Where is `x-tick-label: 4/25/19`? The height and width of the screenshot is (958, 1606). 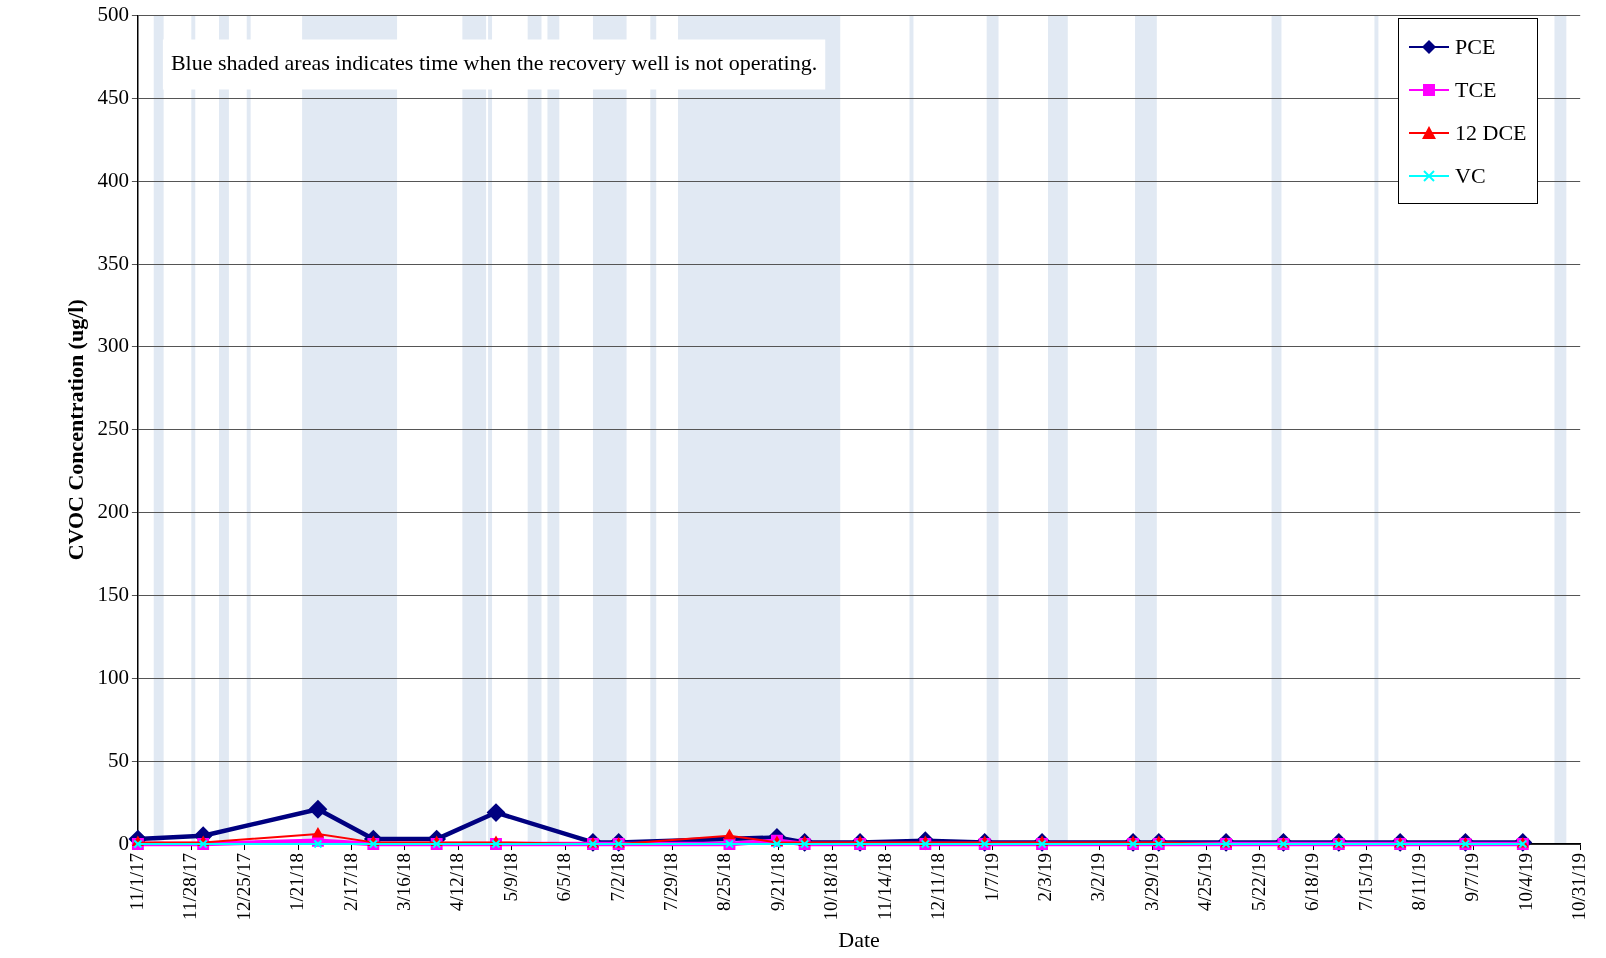
x-tick-label: 4/25/19 is located at coordinates (1205, 882).